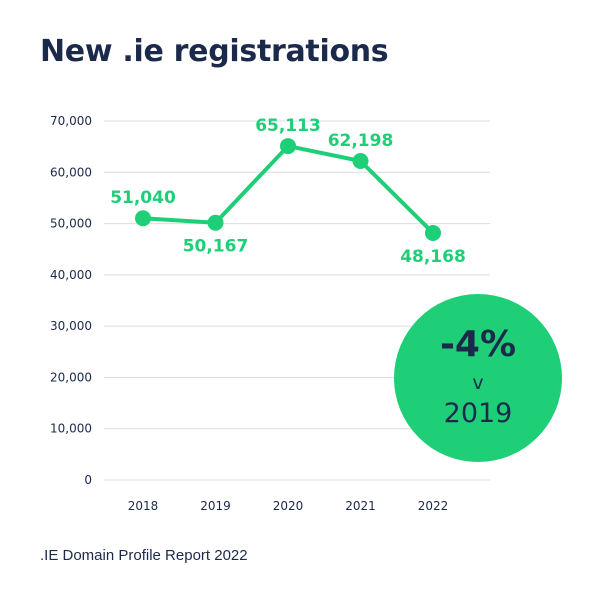 The height and width of the screenshot is (600, 600). I want to click on x-tick-label: 2021, so click(360, 506).